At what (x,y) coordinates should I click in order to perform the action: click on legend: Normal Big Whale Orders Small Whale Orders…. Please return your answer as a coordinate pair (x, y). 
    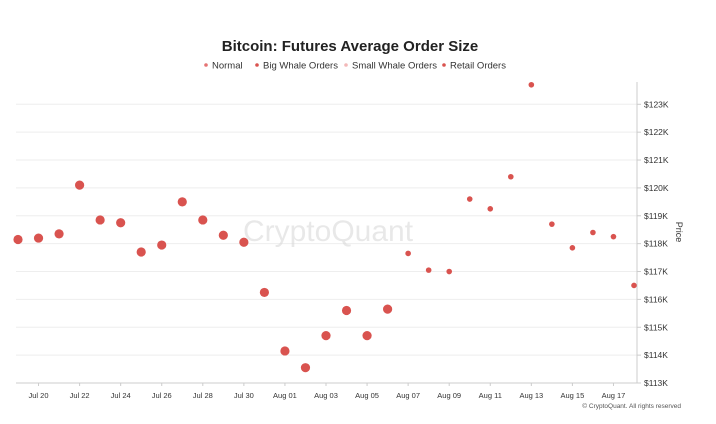
    Looking at the image, I should click on (355, 66).